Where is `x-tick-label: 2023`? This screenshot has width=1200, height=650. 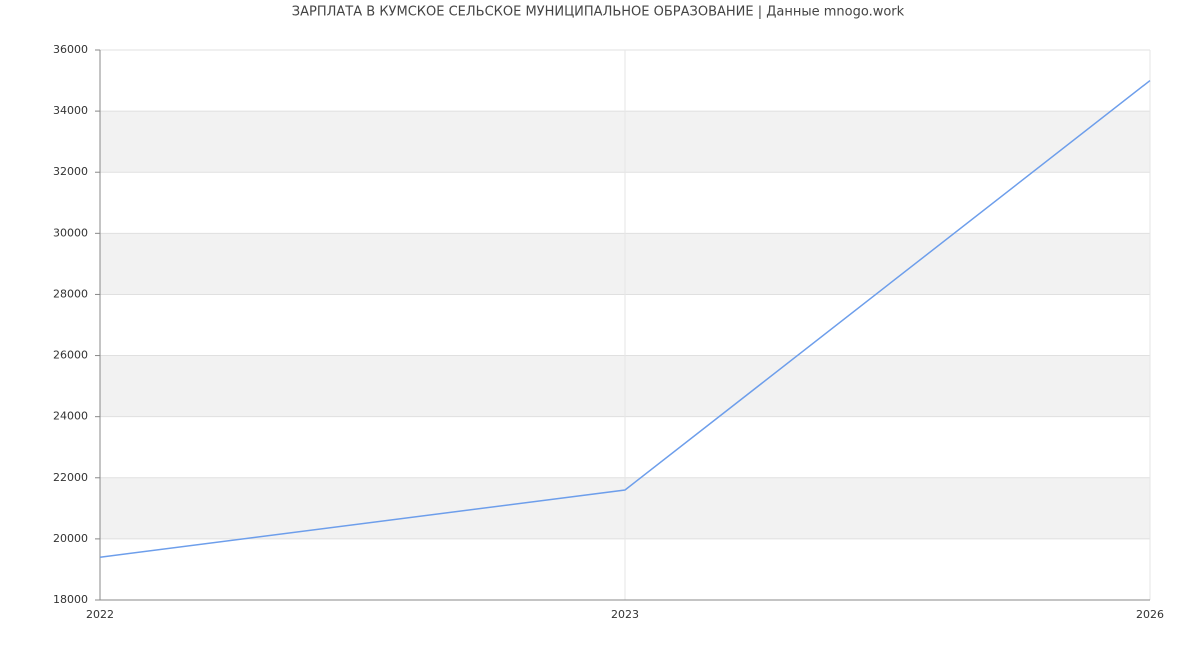 x-tick-label: 2023 is located at coordinates (625, 614).